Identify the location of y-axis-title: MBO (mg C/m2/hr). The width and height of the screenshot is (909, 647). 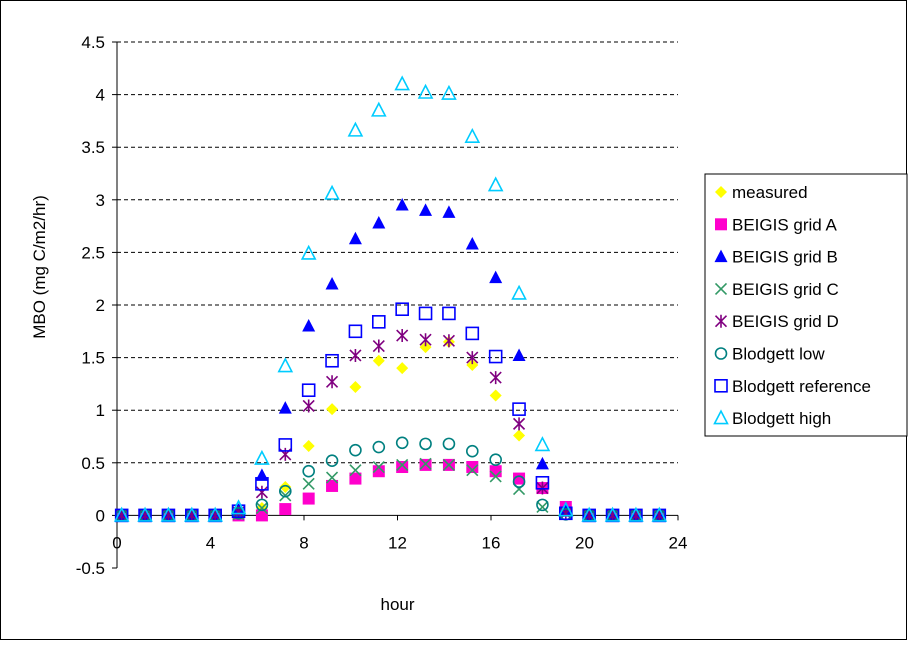
(39, 267).